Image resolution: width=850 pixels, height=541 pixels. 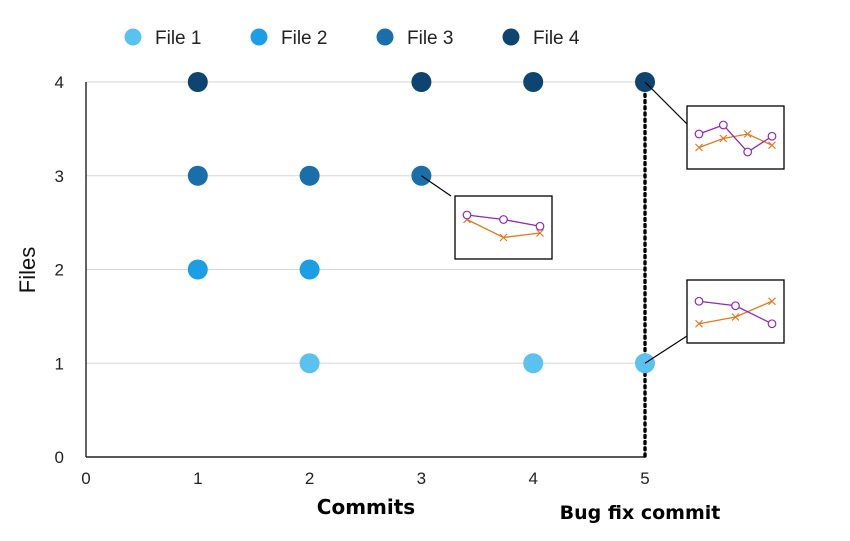 What do you see at coordinates (178, 38) in the screenshot?
I see `legend-label: File 1` at bounding box center [178, 38].